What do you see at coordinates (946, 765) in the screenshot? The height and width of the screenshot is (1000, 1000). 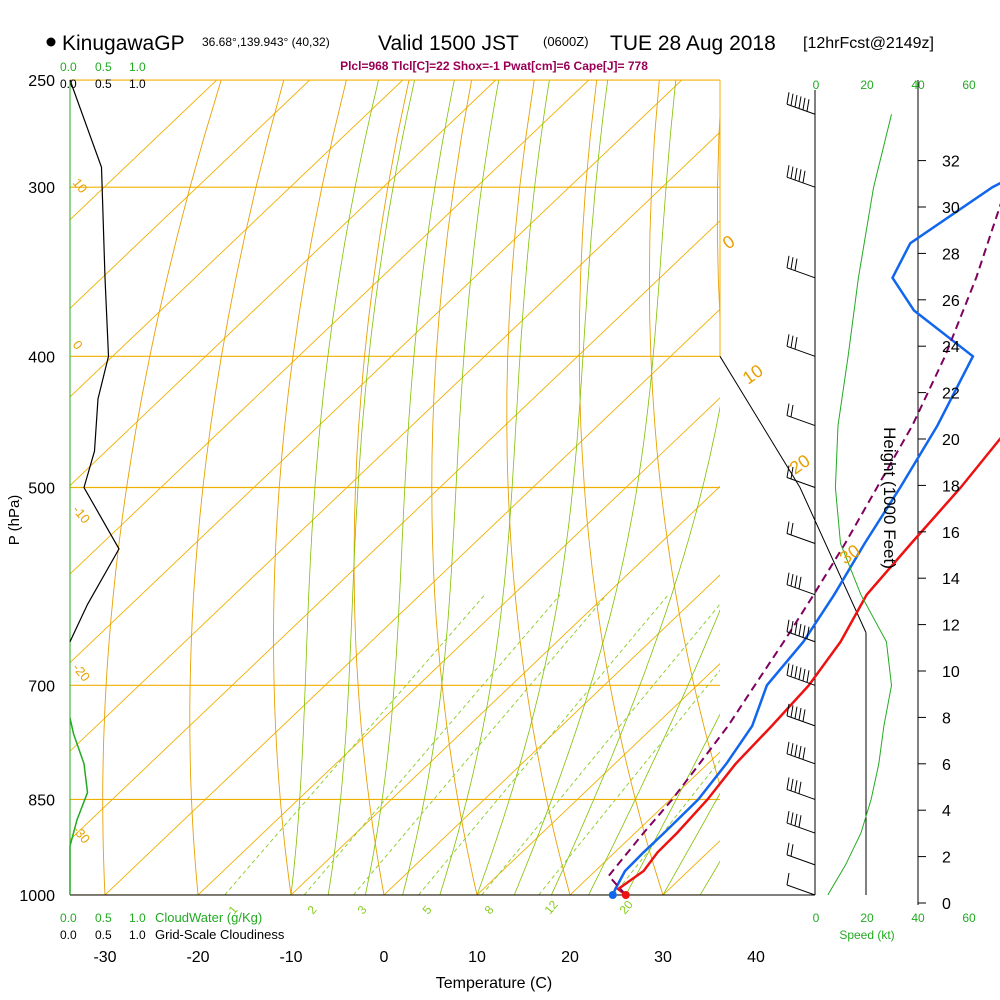 I see `height-tick-6: 6` at bounding box center [946, 765].